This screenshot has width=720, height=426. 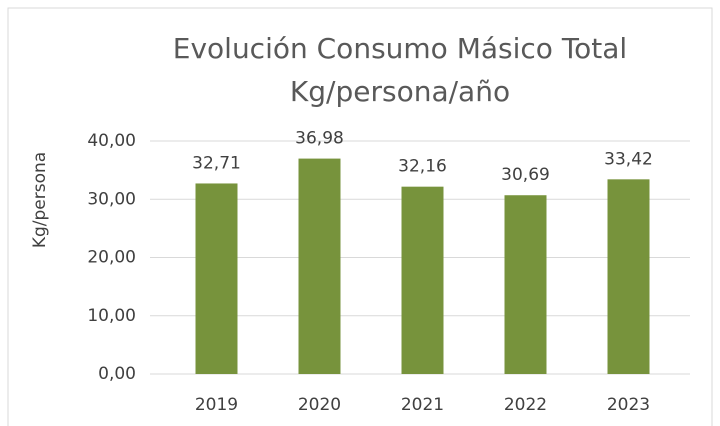 I want to click on chart-title: Kg/persona/año, so click(x=400, y=91).